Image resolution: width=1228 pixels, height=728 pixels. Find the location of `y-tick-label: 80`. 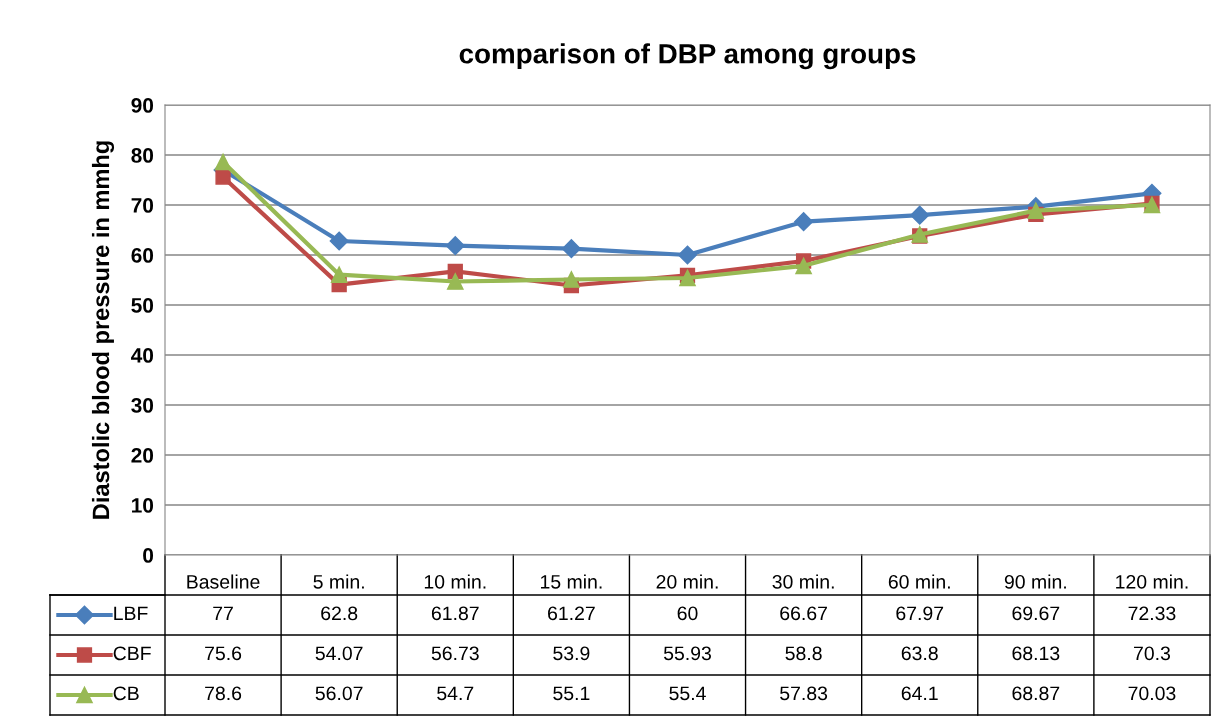

y-tick-label: 80 is located at coordinates (142, 155).